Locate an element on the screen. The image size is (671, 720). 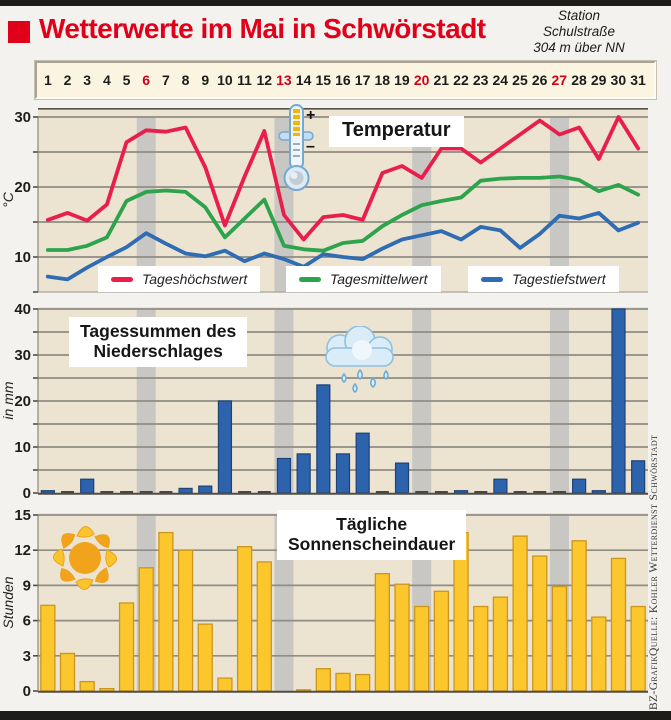
station-line: Schulstraße is located at coordinates (579, 31).